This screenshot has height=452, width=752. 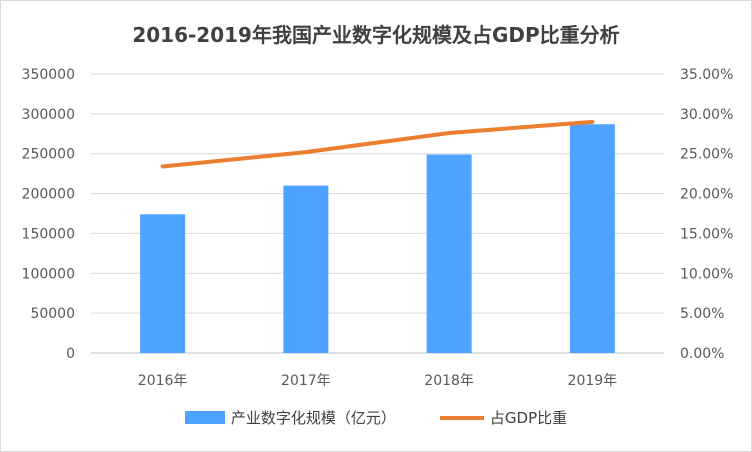 I want to click on y-left-tick-label: 150000, so click(x=48, y=234).